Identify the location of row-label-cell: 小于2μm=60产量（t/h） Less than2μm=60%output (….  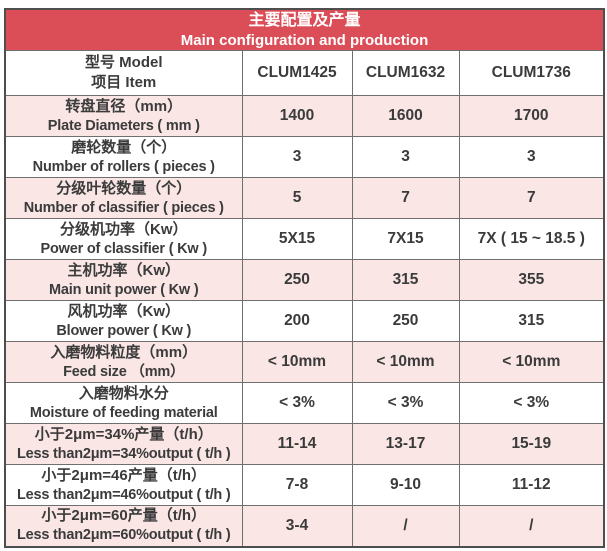
(123, 526).